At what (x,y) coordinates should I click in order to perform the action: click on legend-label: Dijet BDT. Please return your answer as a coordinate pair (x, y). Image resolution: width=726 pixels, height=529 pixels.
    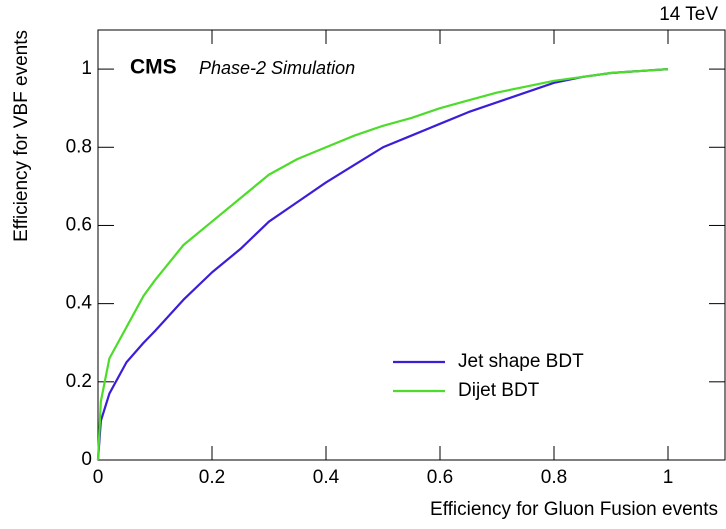
    Looking at the image, I should click on (499, 390).